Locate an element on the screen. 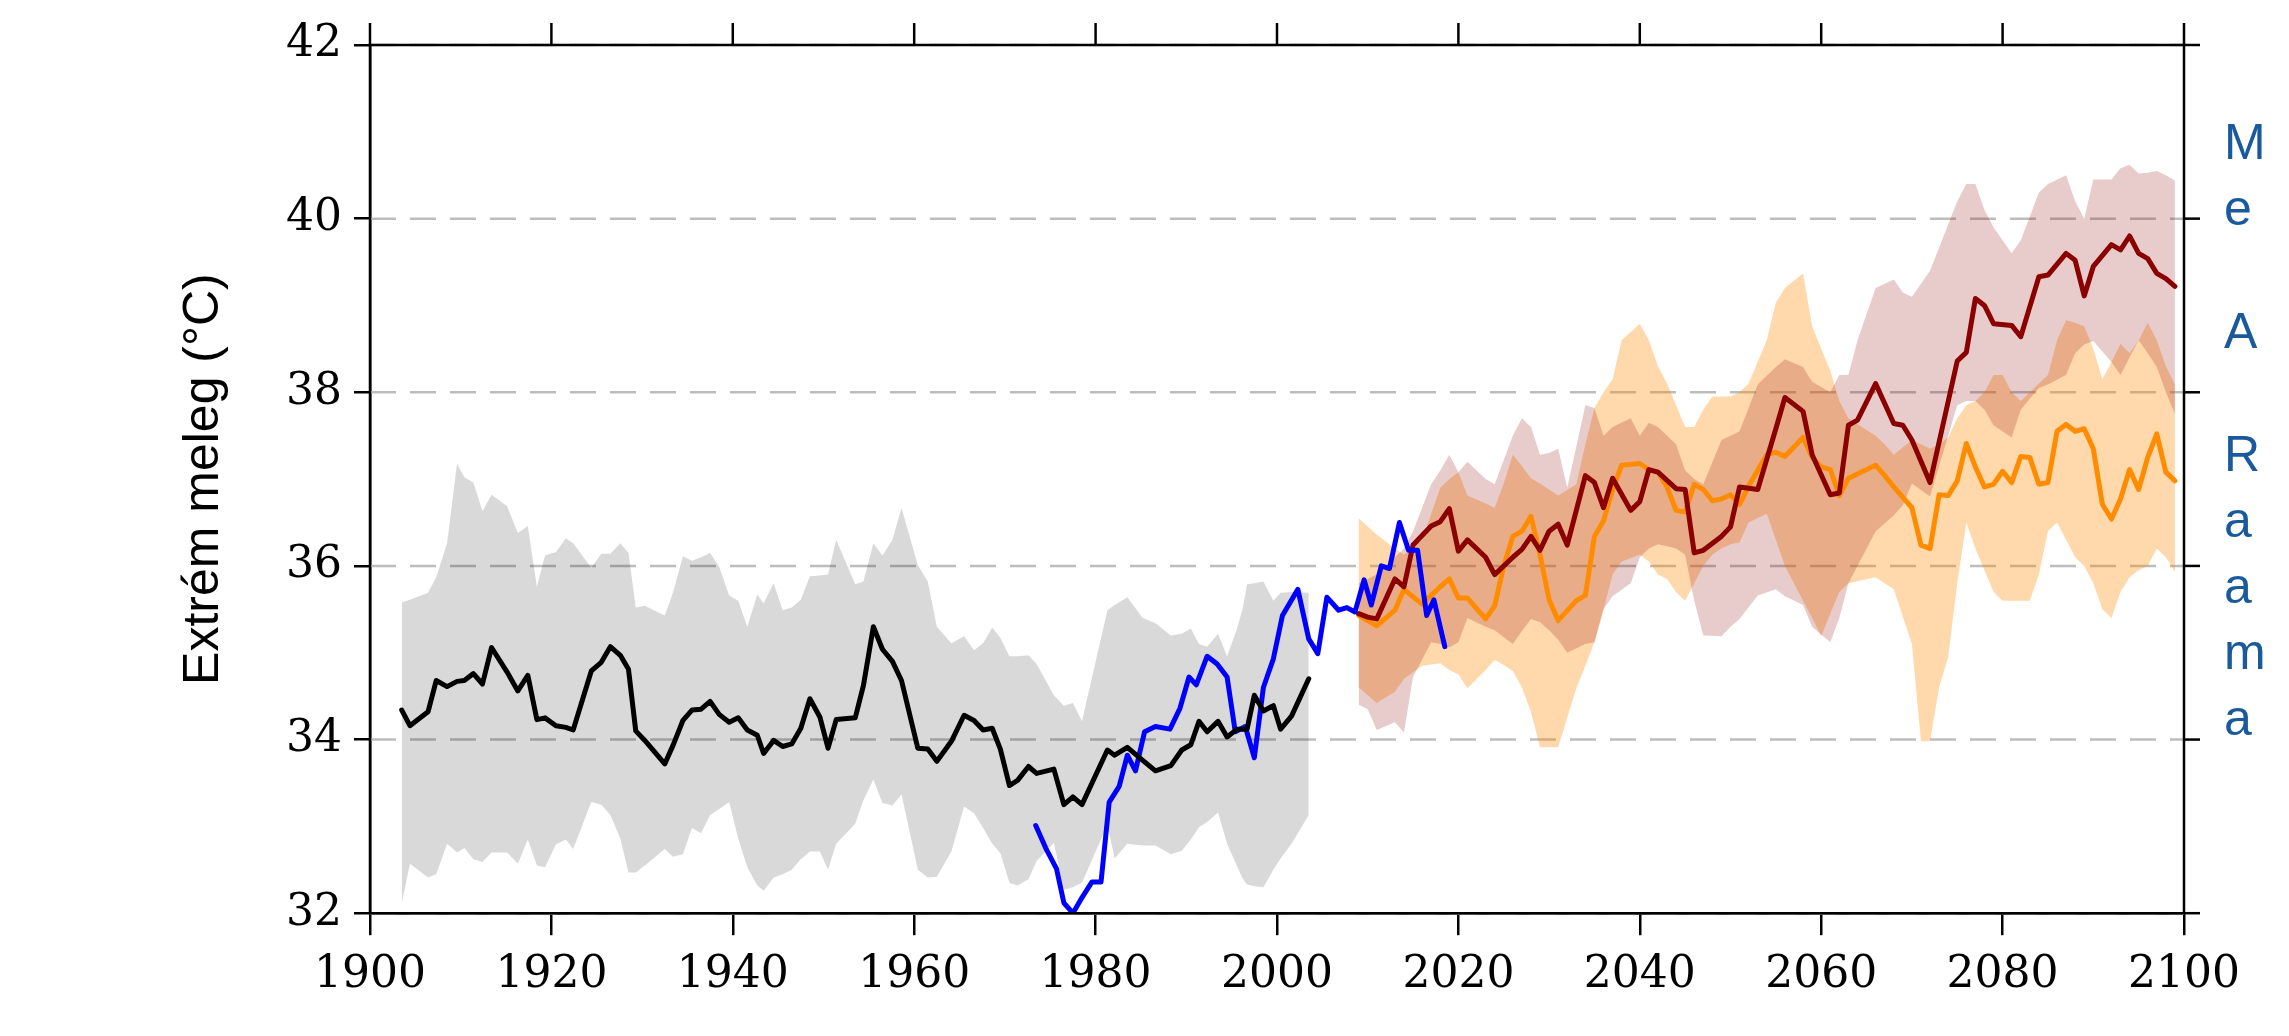  x-tick-label: 2100 is located at coordinates (2184, 972).